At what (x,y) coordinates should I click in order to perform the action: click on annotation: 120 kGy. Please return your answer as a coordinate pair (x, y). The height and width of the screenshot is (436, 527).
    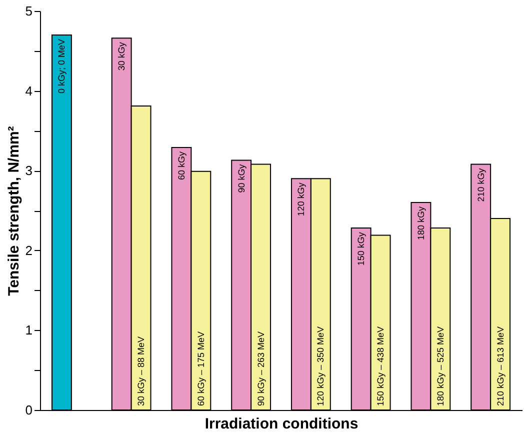
    Looking at the image, I should click on (301, 199).